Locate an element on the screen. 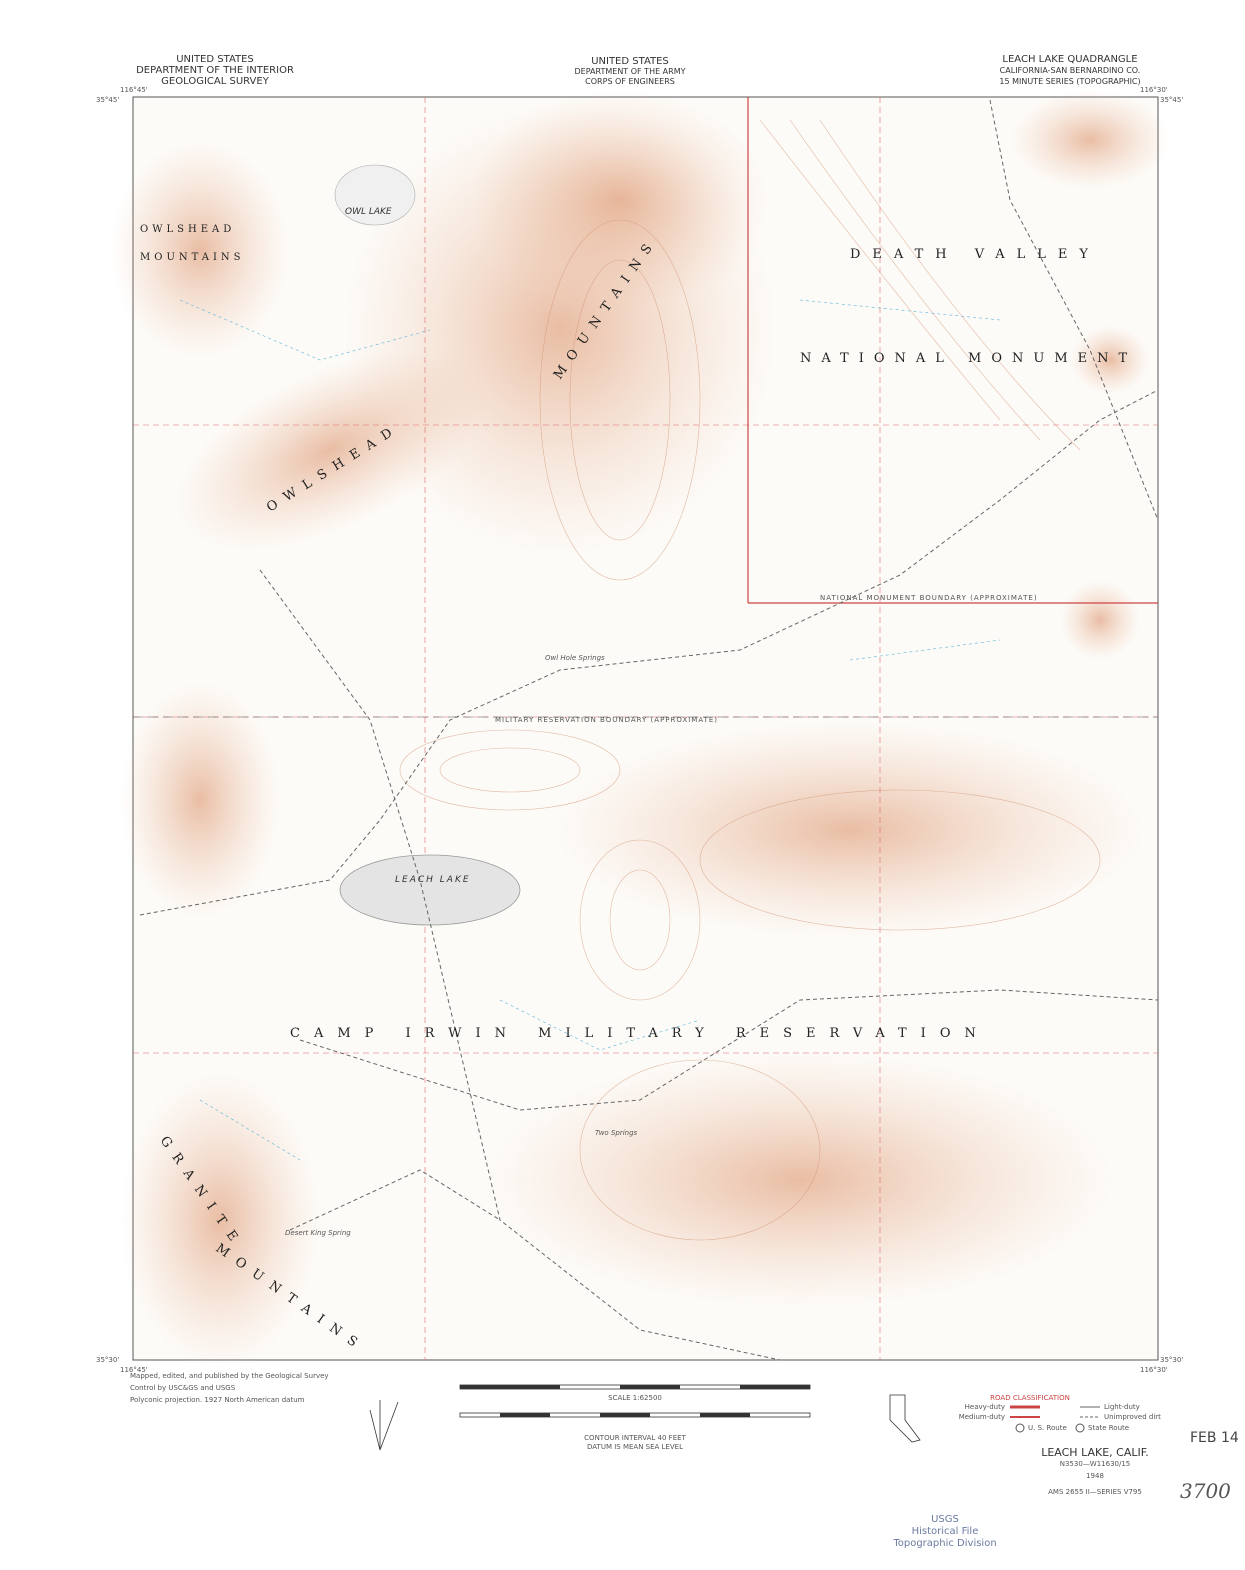 The height and width of the screenshot is (1570, 1245). header-center: UNITED STATES is located at coordinates (630, 61).